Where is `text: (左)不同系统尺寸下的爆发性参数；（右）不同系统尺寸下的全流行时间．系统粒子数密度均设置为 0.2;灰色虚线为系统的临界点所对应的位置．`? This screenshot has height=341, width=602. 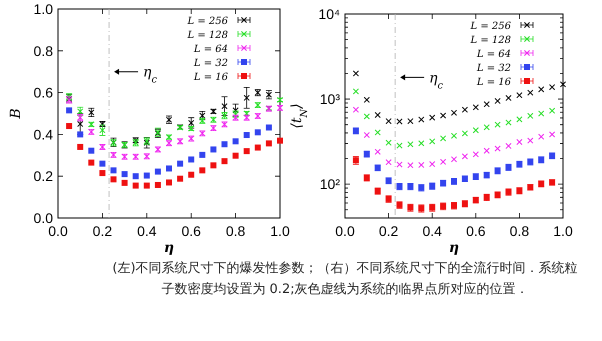
text: (左)不同系统尺寸下的爆发性参数；（右）不同系统尺寸下的全流行时间．系统粒子数密度均设置为 0.2;灰色虚线为系统的临界点所对应的位置． is located at coordinates (345, 279).